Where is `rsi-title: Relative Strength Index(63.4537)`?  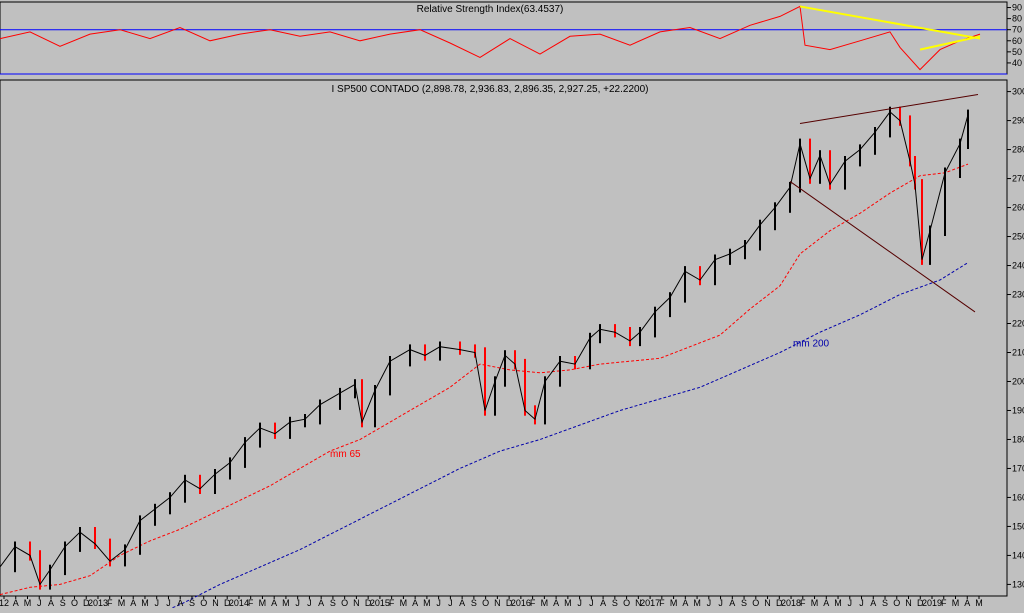
rsi-title: Relative Strength Index(63.4537) is located at coordinates (490, 9).